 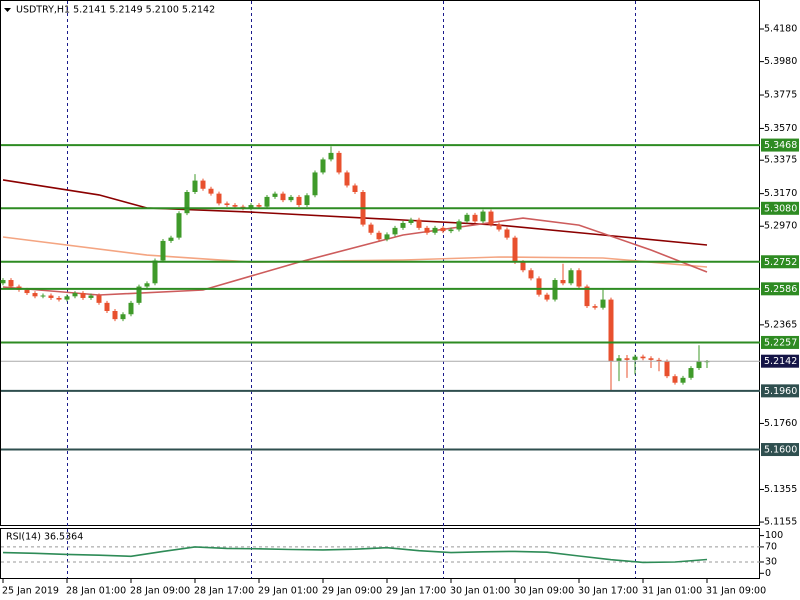 I want to click on level-label: 5.3468, so click(x=780, y=145).